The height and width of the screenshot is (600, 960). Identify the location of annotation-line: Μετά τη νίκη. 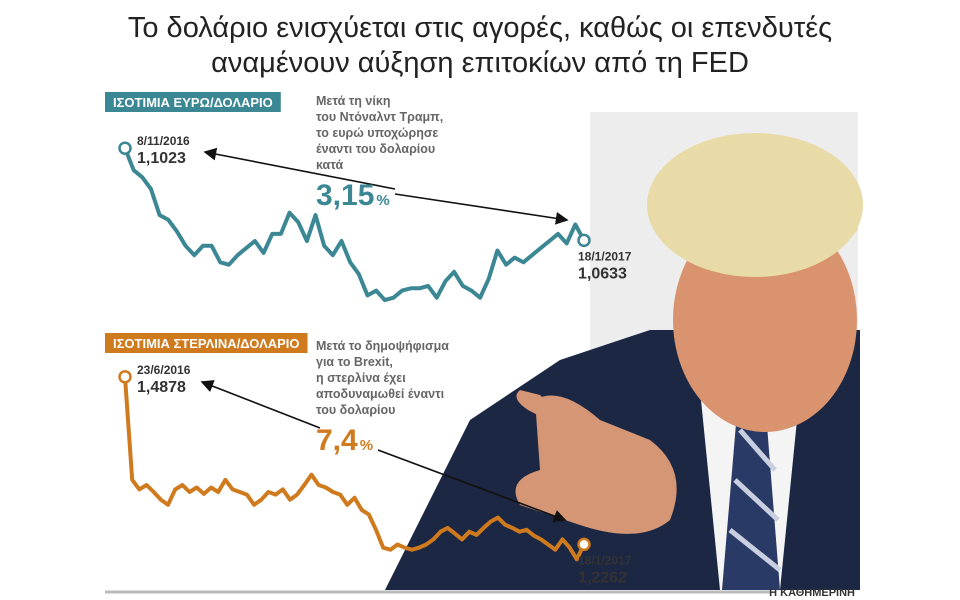
(353, 101).